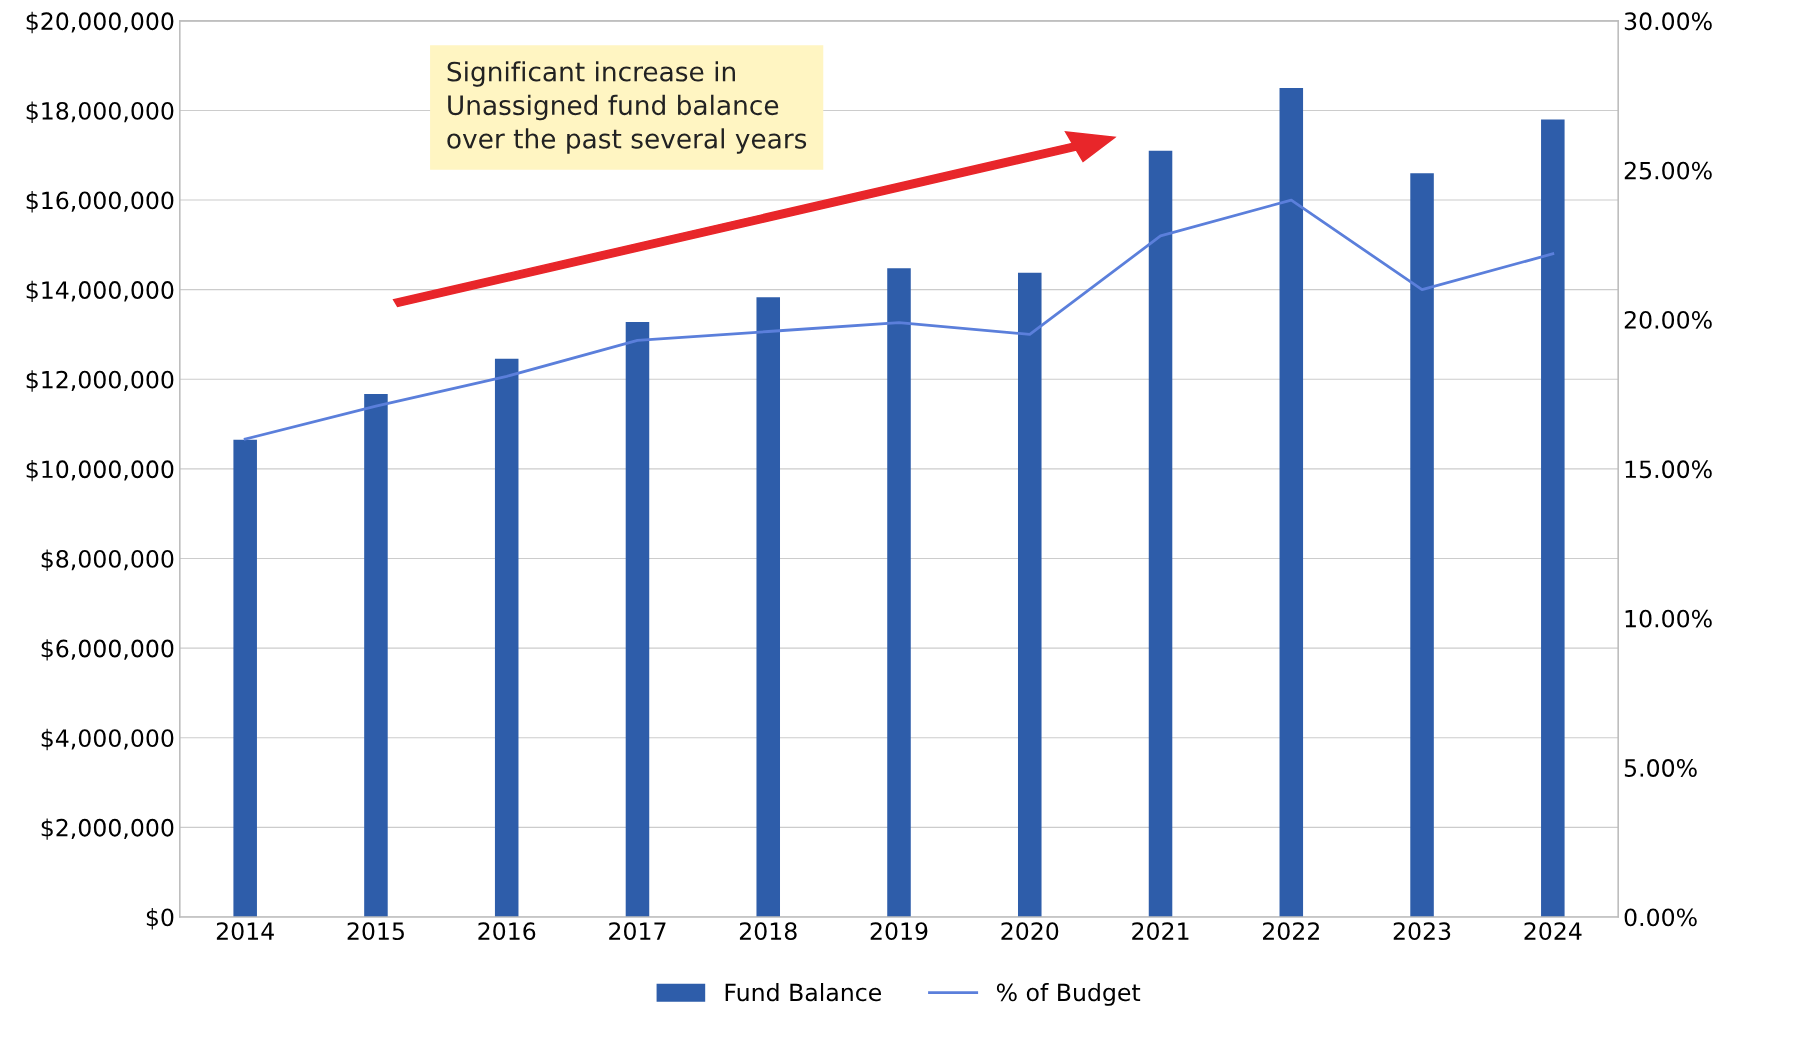 This screenshot has height=1042, width=1798. What do you see at coordinates (107, 560) in the screenshot?
I see `y-tick-label: $8,000,000` at bounding box center [107, 560].